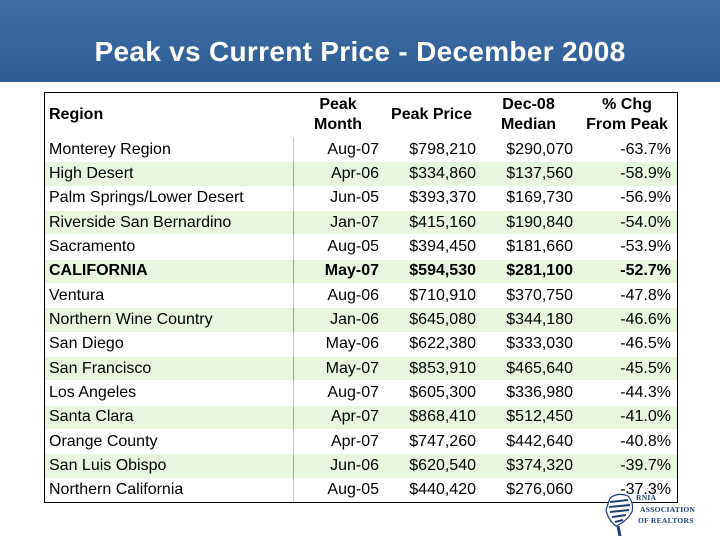  What do you see at coordinates (528, 174) in the screenshot?
I see `cell-median: $137,560` at bounding box center [528, 174].